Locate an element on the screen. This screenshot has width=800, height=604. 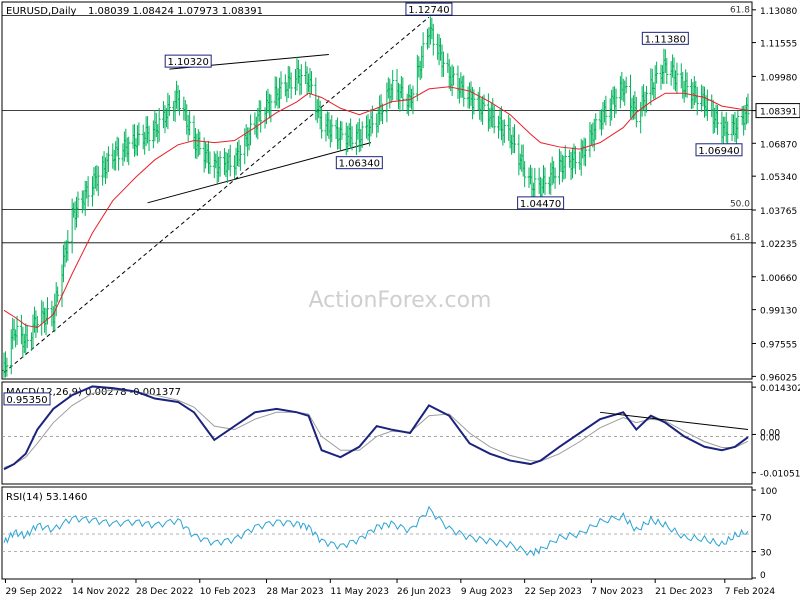
rsi-title: RSI(14) 53.1460 is located at coordinates (46, 497).